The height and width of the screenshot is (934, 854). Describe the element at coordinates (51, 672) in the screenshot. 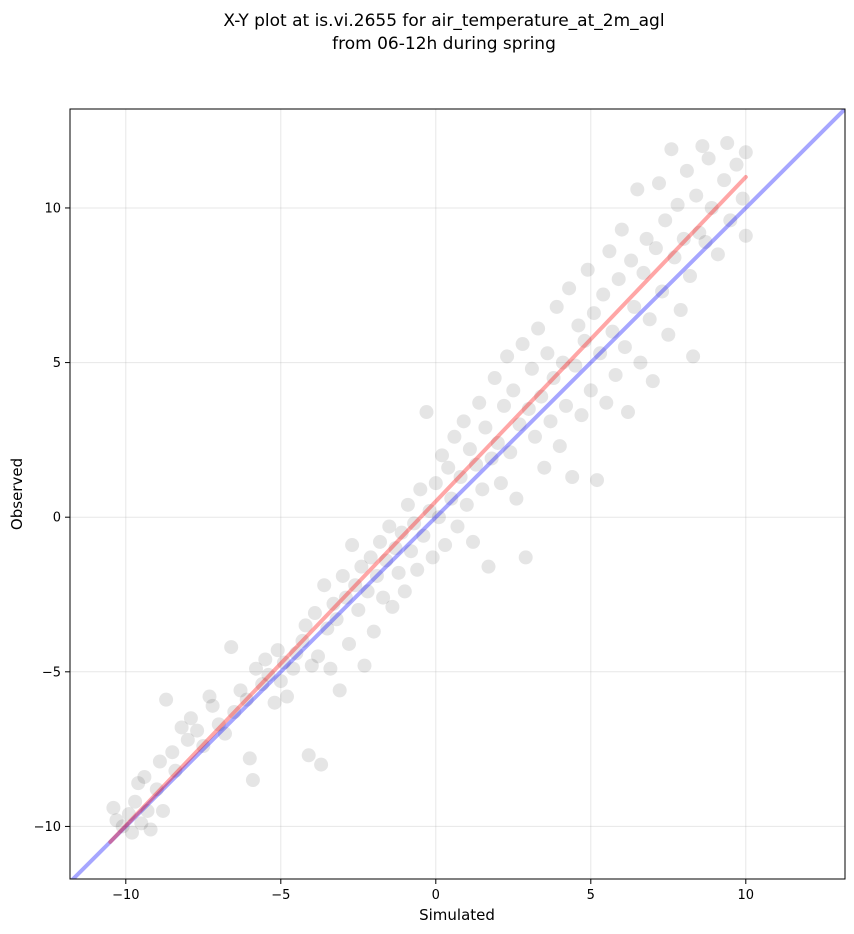

I see `y-tick-label: −5` at that location.